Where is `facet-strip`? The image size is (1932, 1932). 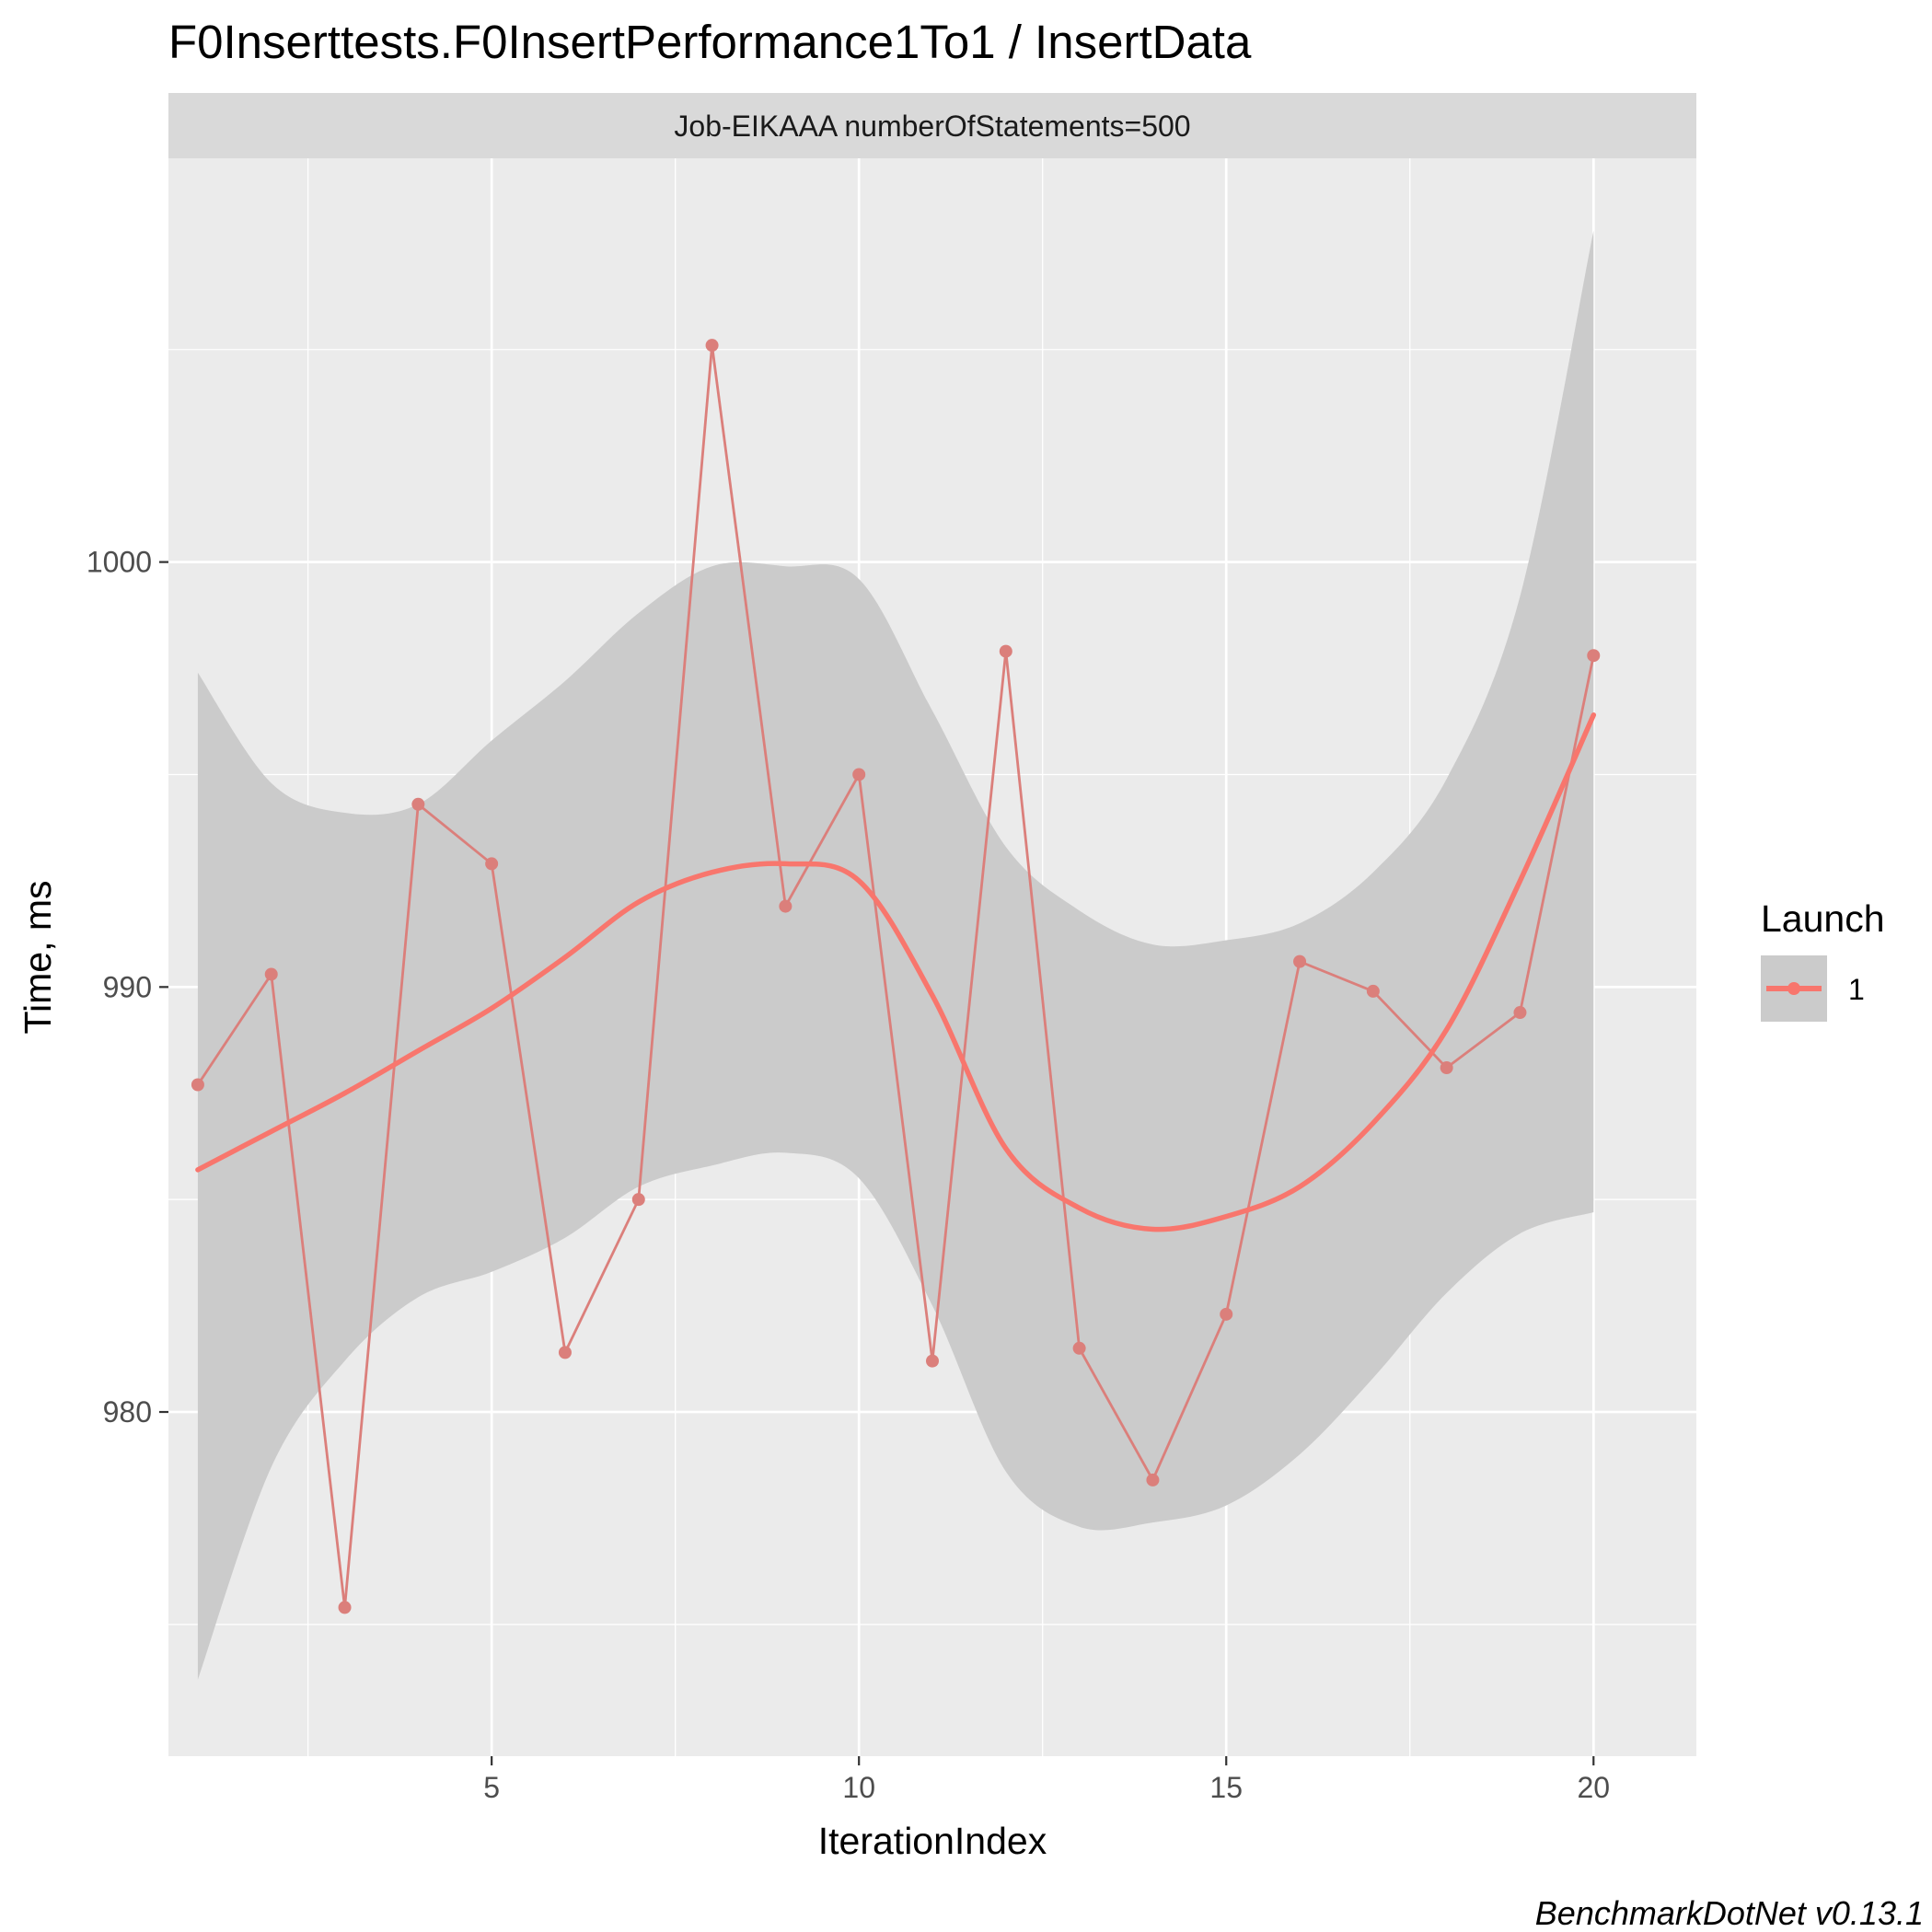 facet-strip is located at coordinates (932, 126).